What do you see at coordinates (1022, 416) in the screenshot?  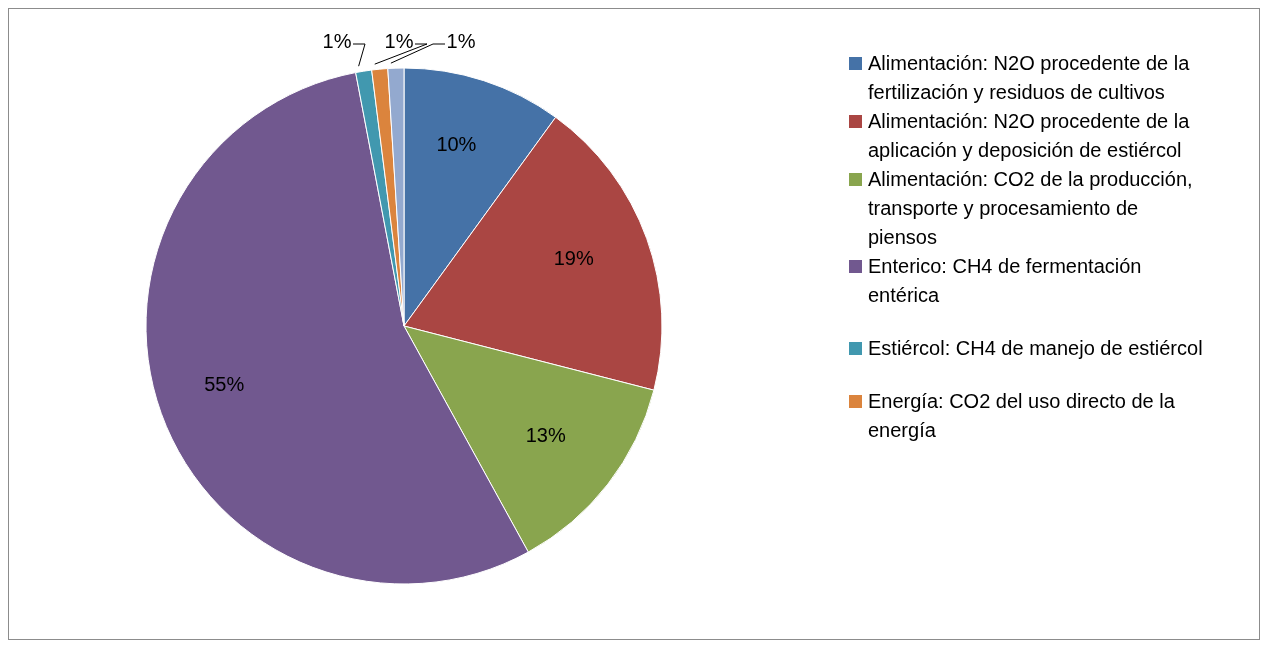 I see `legend-label: Energía: CO2 del uso directo de la energía` at bounding box center [1022, 416].